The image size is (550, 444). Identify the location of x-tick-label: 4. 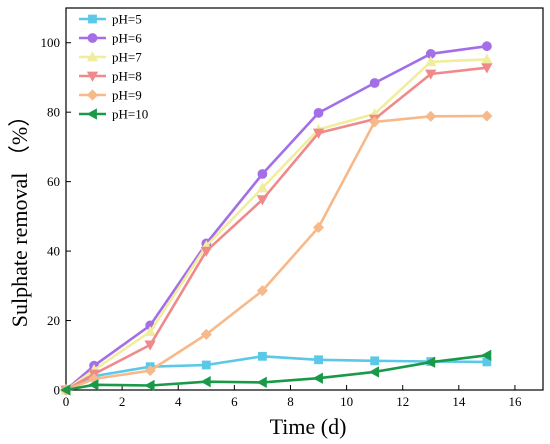
(178, 401).